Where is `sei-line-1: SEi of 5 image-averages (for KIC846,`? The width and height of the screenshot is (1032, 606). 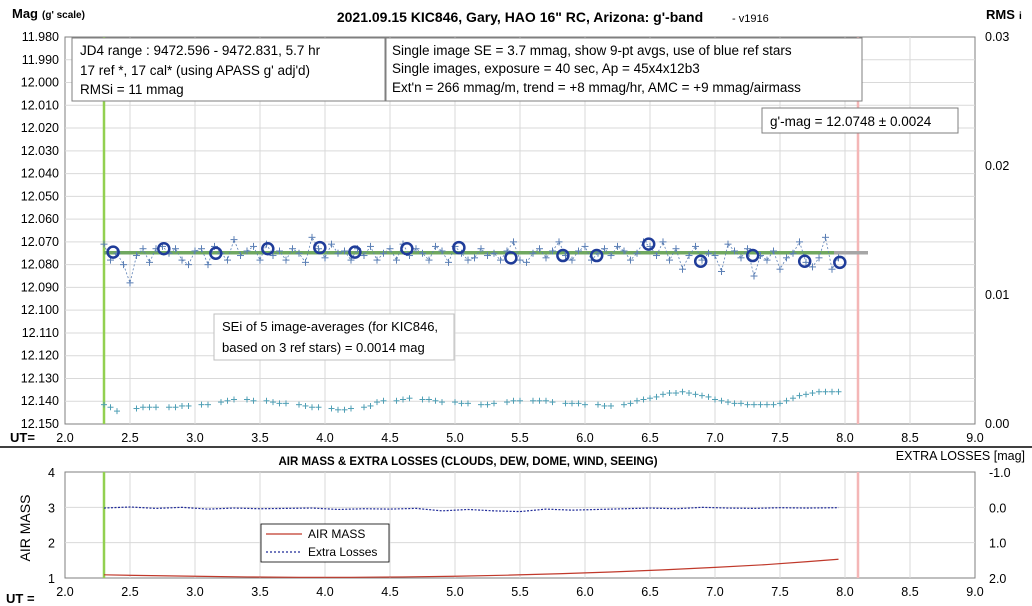 sei-line-1: SEi of 5 image-averages (for KIC846, is located at coordinates (330, 326).